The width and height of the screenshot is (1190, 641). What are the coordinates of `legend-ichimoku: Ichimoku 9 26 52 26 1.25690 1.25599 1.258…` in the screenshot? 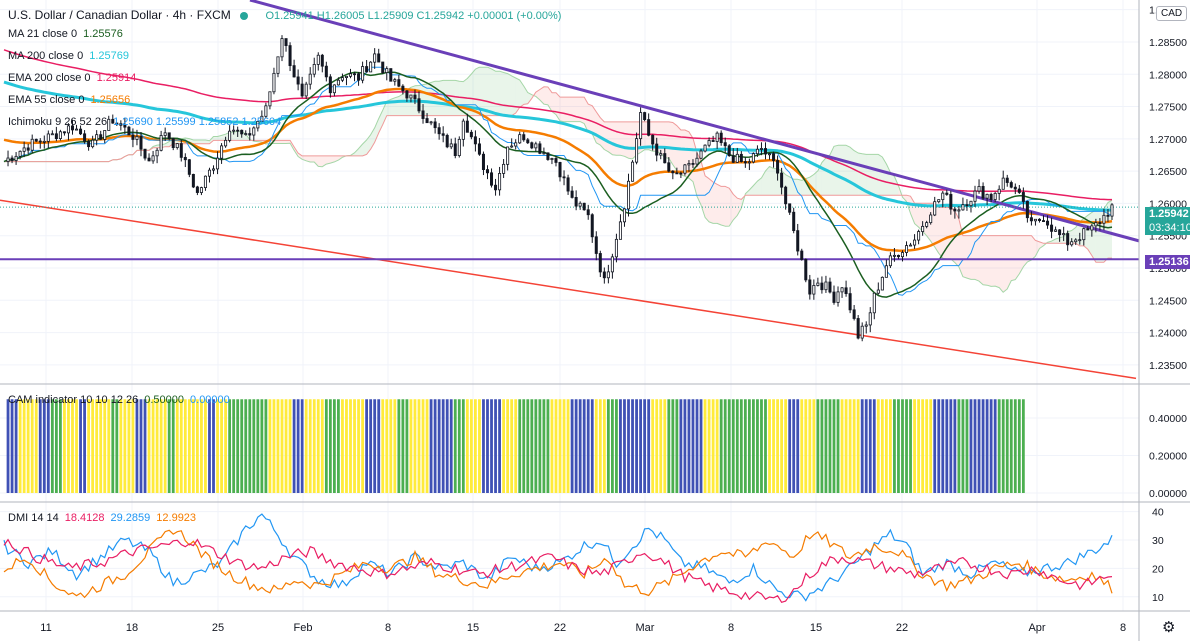 It's located at (144, 122).